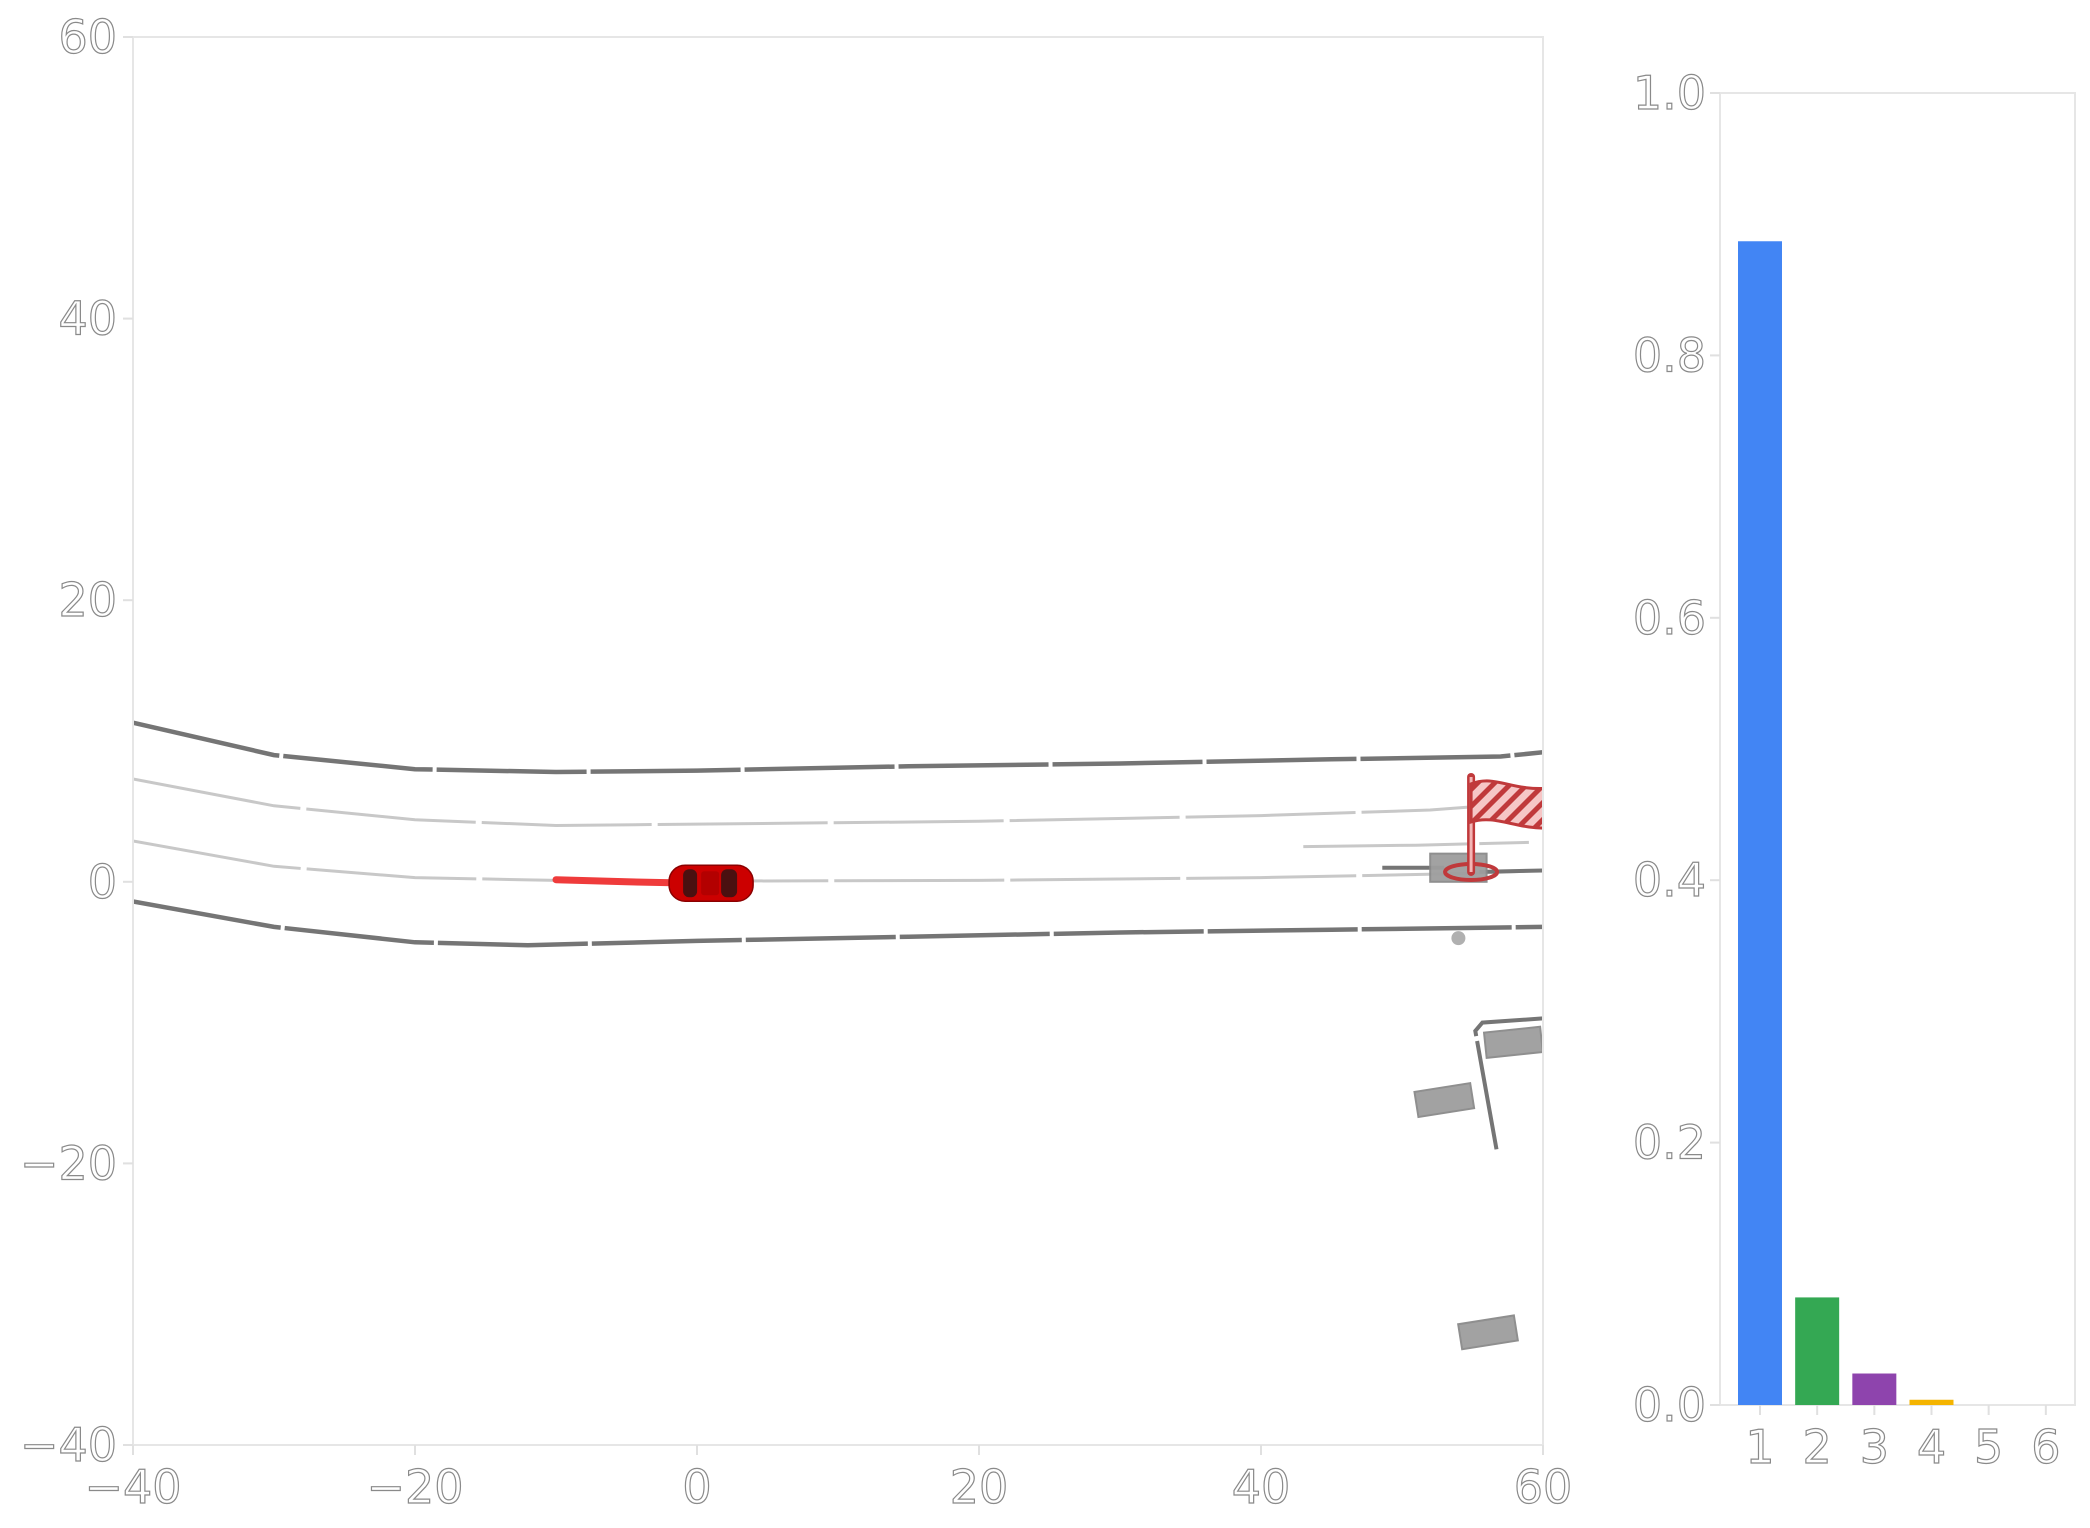 The image size is (2090, 1528). I want to click on bar-x-tick-label-2: 2, so click(1817, 1447).